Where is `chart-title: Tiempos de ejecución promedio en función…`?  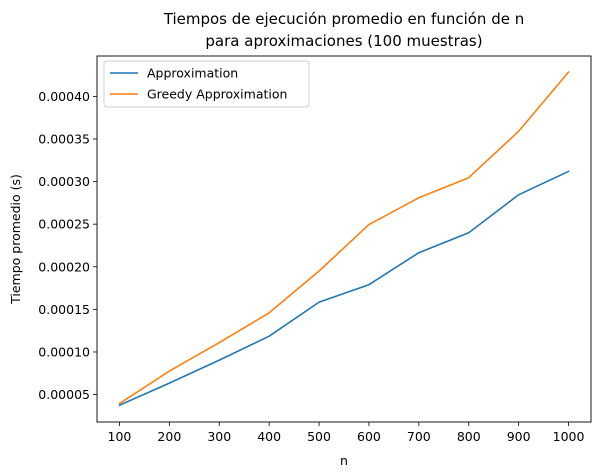 chart-title: Tiempos de ejecución promedio en función… is located at coordinates (343, 19).